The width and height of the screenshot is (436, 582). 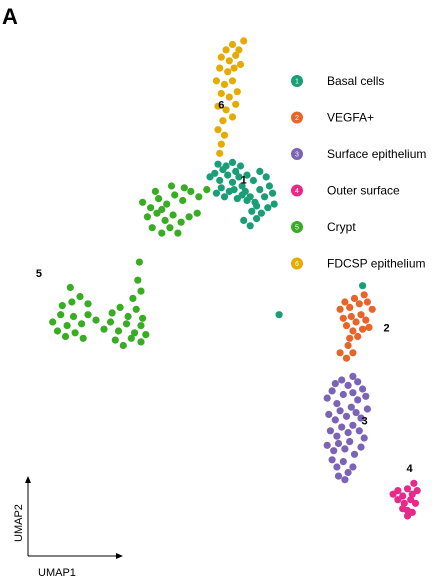 I want to click on cluster-label-3: 3, so click(x=364, y=421).